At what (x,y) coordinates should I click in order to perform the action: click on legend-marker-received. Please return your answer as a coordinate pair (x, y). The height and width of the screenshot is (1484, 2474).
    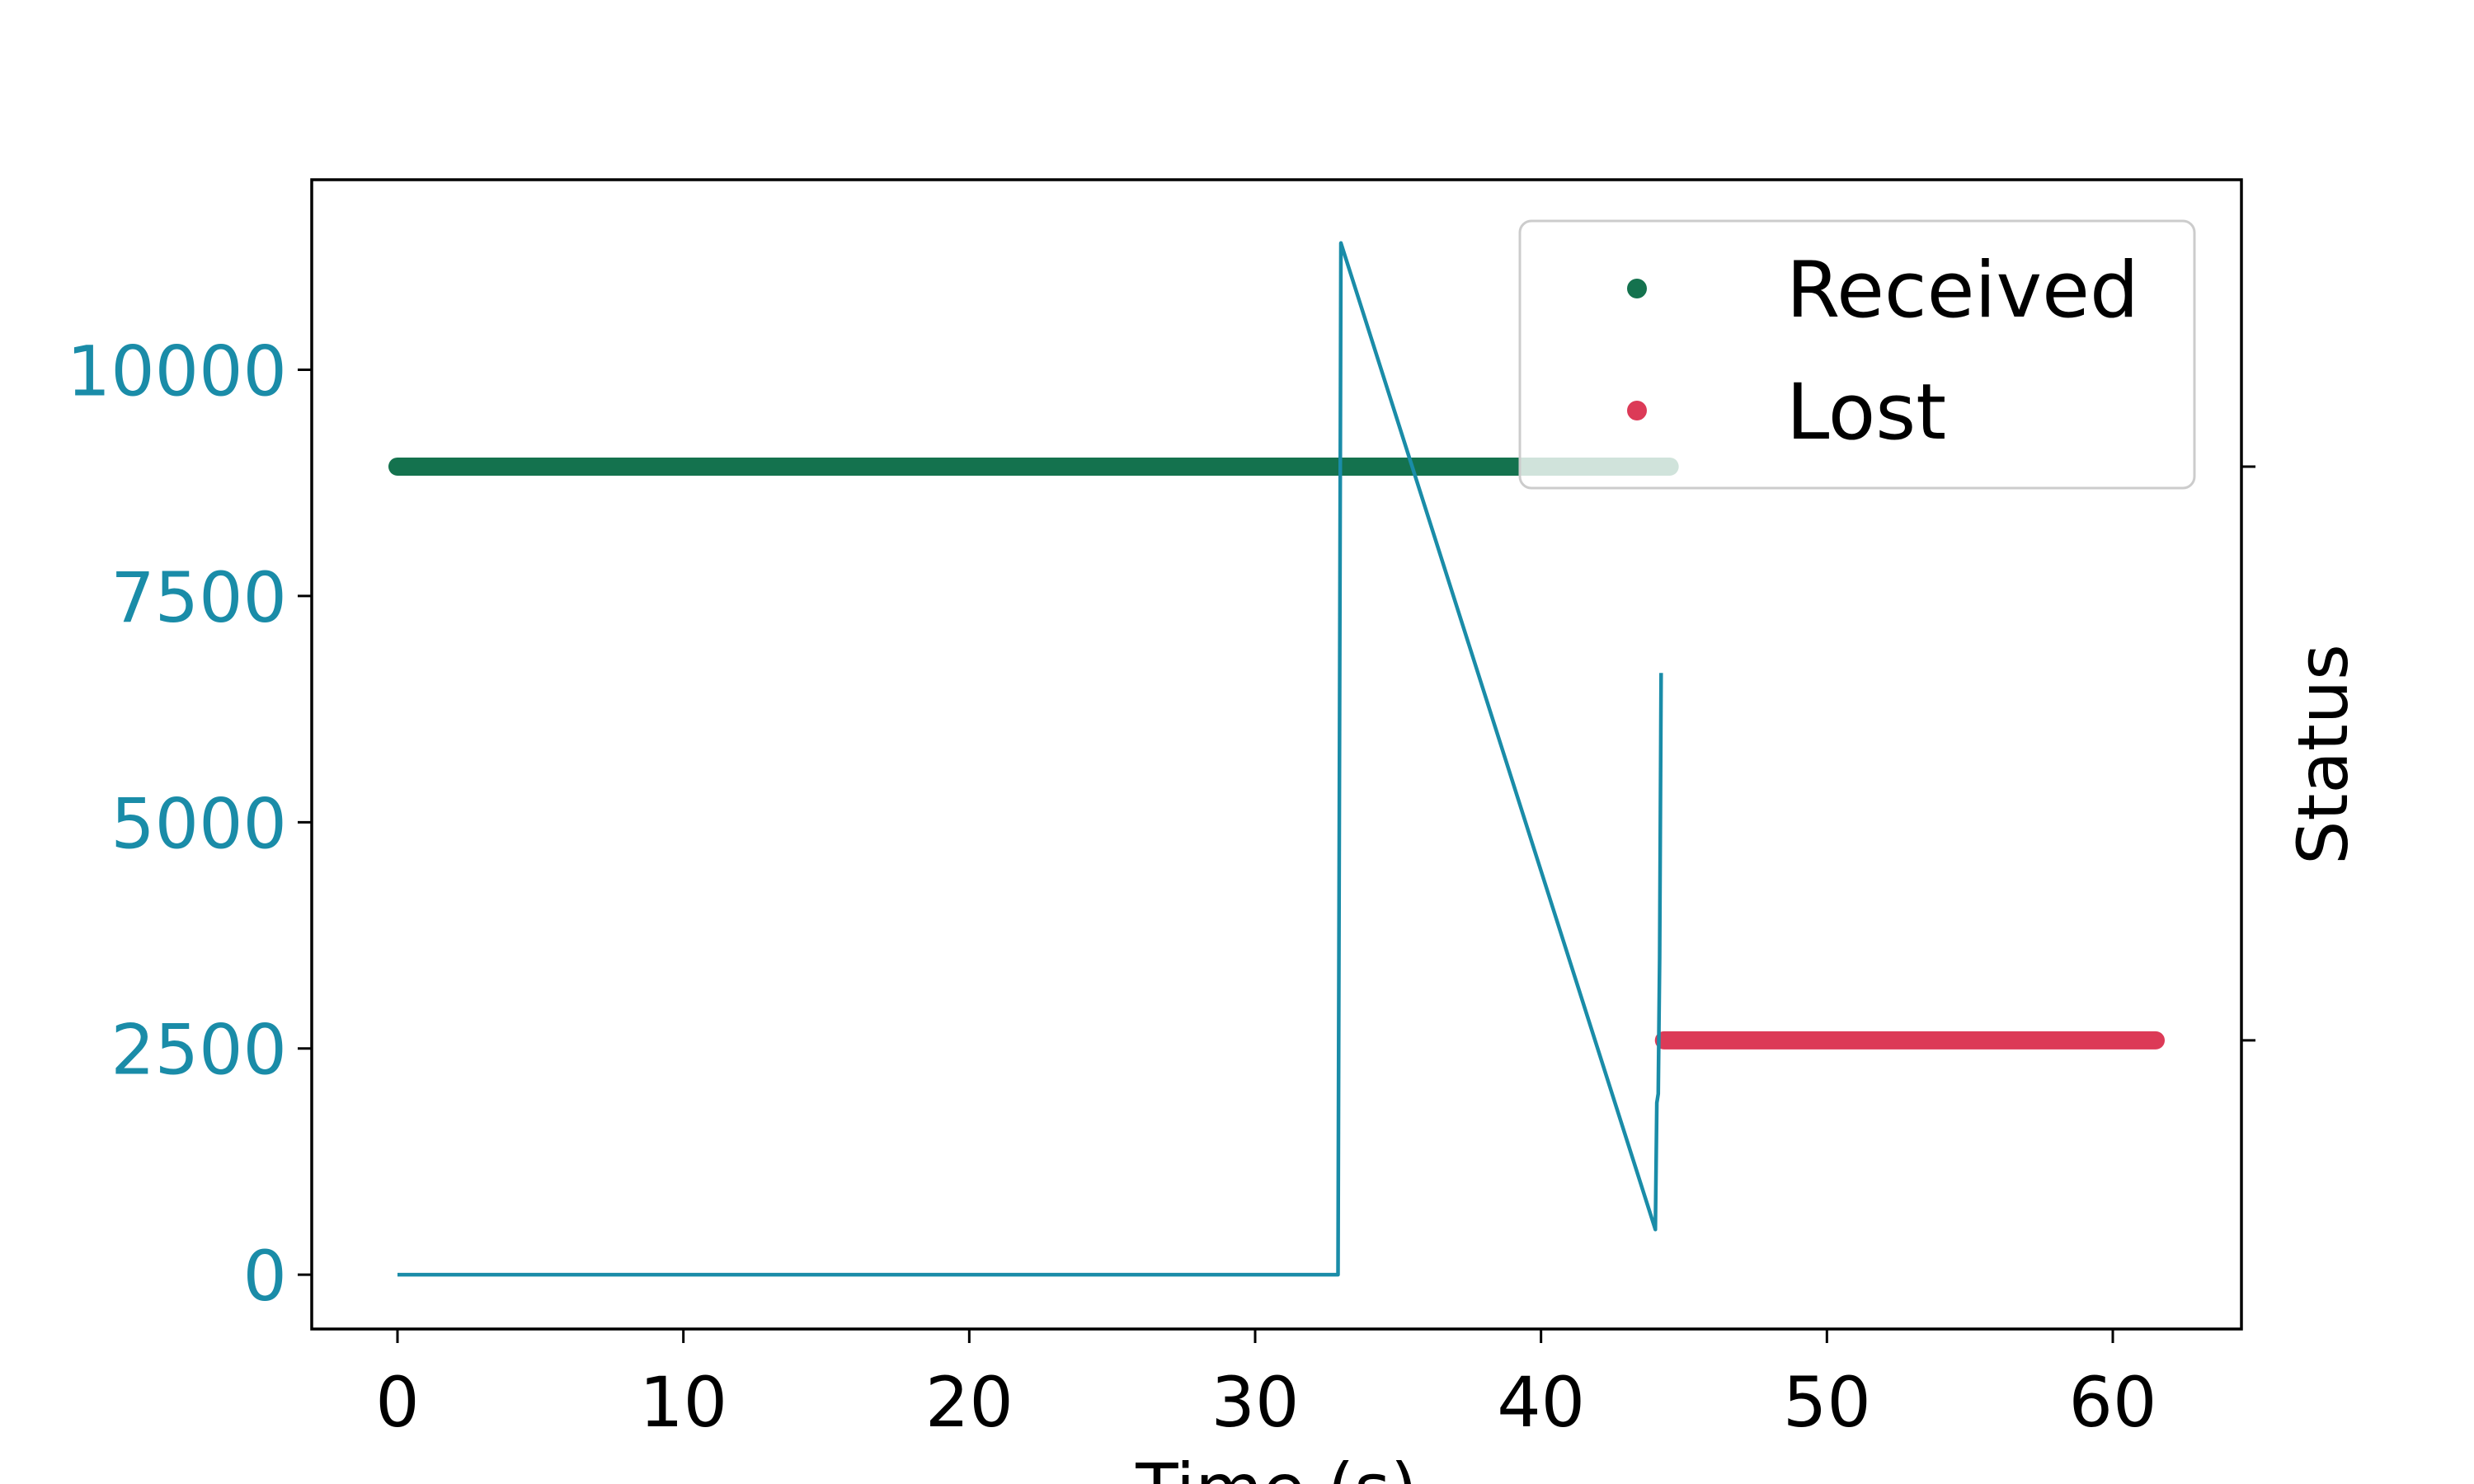
    Looking at the image, I should click on (1637, 288).